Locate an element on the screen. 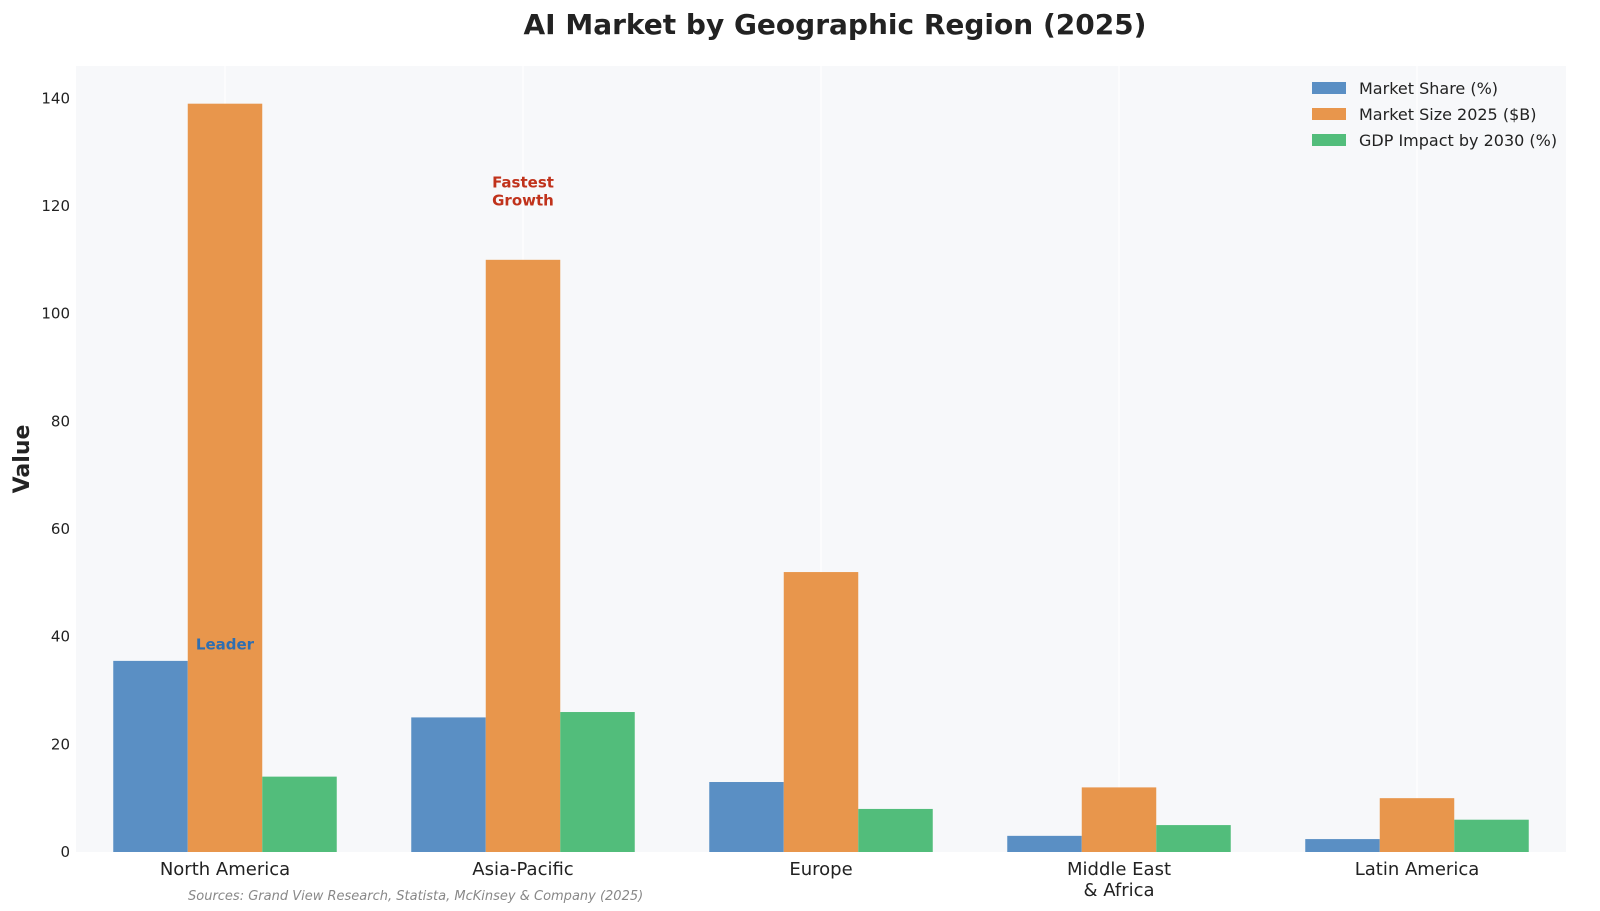 This screenshot has height=911, width=1600. annotation-line: Leader is located at coordinates (225, 645).